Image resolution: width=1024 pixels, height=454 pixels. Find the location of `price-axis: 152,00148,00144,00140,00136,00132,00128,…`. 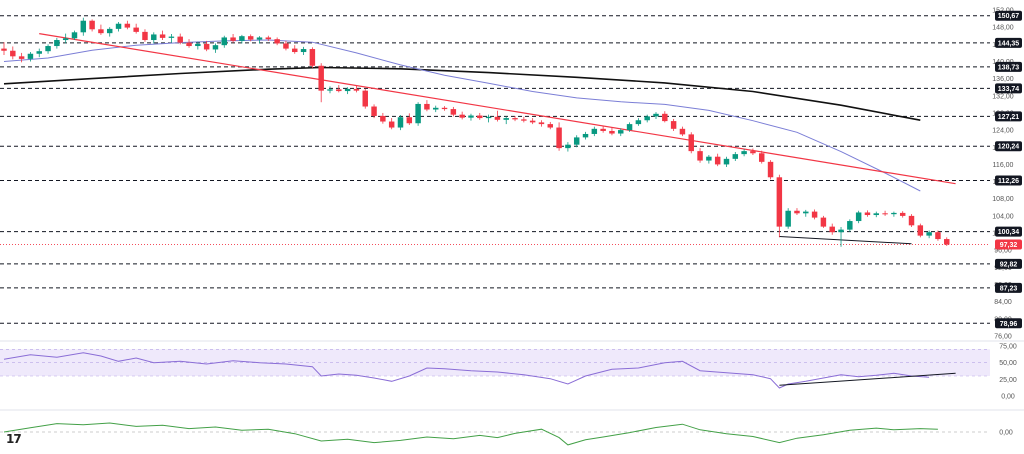

price-axis: 152,00148,00144,00140,00136,00132,00128,… is located at coordinates (1007, 222).